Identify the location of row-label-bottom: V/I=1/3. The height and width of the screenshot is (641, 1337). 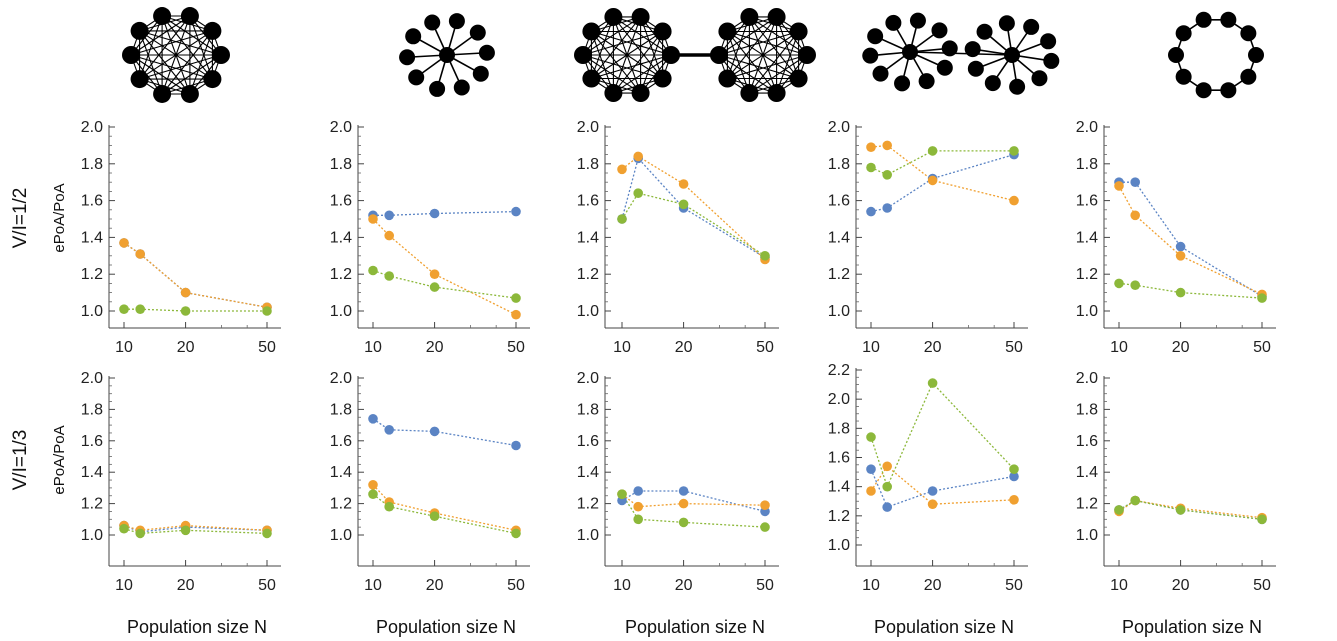
(20, 460).